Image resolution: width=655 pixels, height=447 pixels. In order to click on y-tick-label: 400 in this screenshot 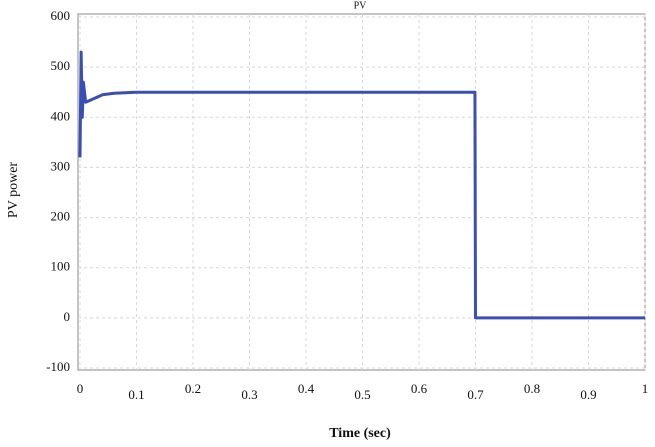, I will do `click(61, 115)`.